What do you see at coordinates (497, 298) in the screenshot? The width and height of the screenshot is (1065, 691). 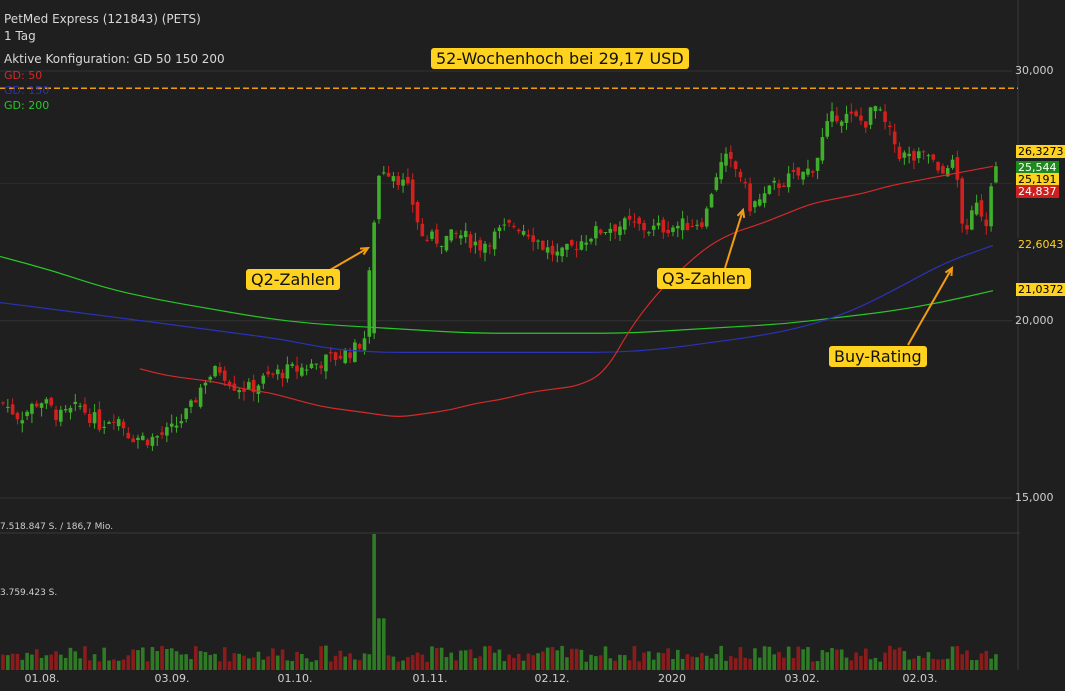 I see `ma-150-line` at bounding box center [497, 298].